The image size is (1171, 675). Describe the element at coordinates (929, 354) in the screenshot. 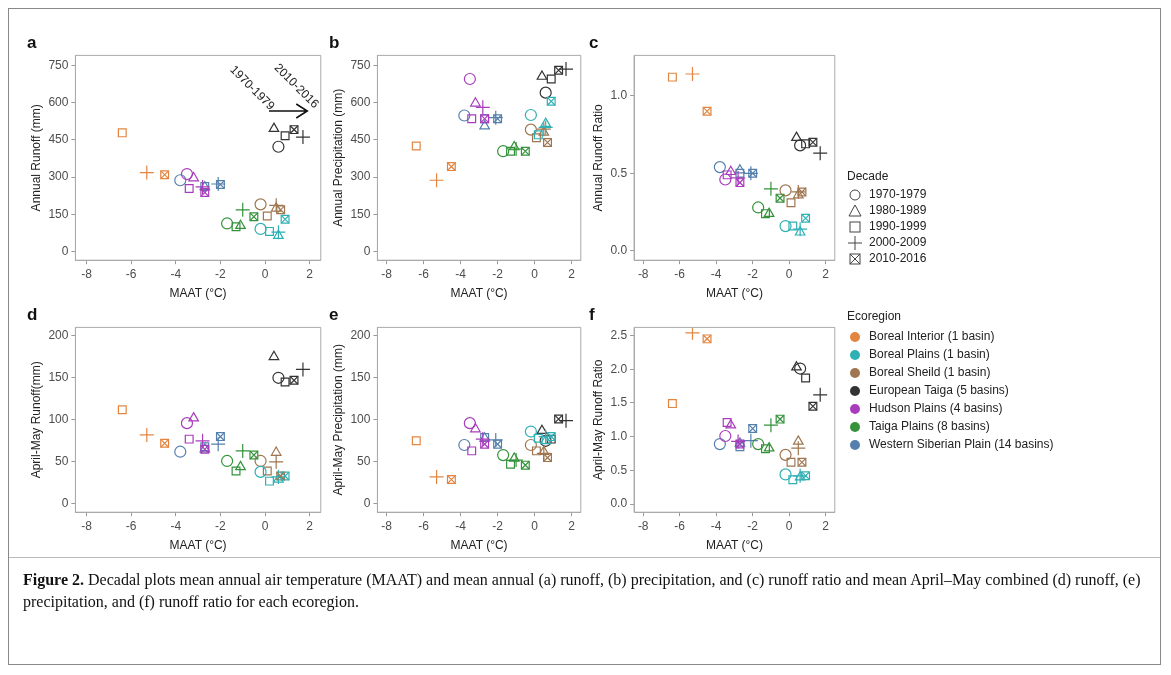

I see `legend-label: Boreal Plains (1 basin)` at that location.